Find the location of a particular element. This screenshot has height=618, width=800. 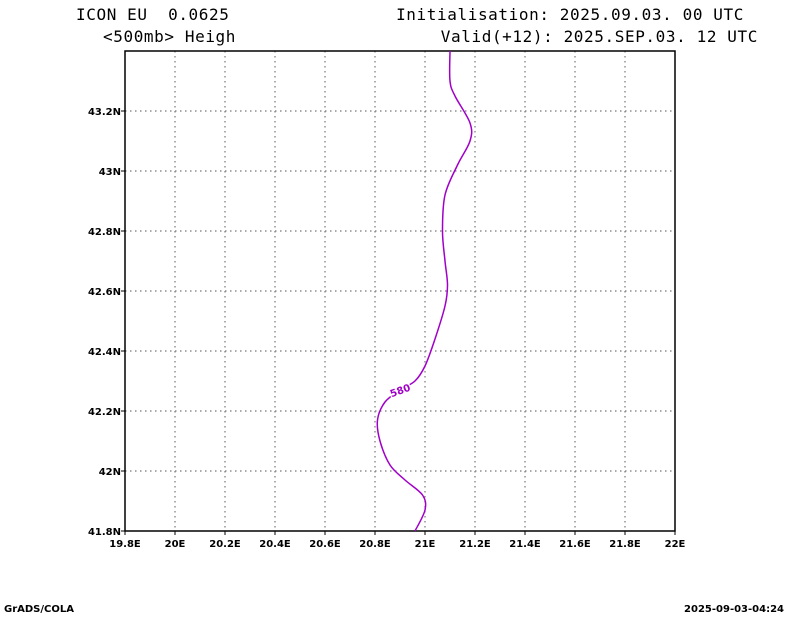

contour-label: 580 is located at coordinates (400, 391).